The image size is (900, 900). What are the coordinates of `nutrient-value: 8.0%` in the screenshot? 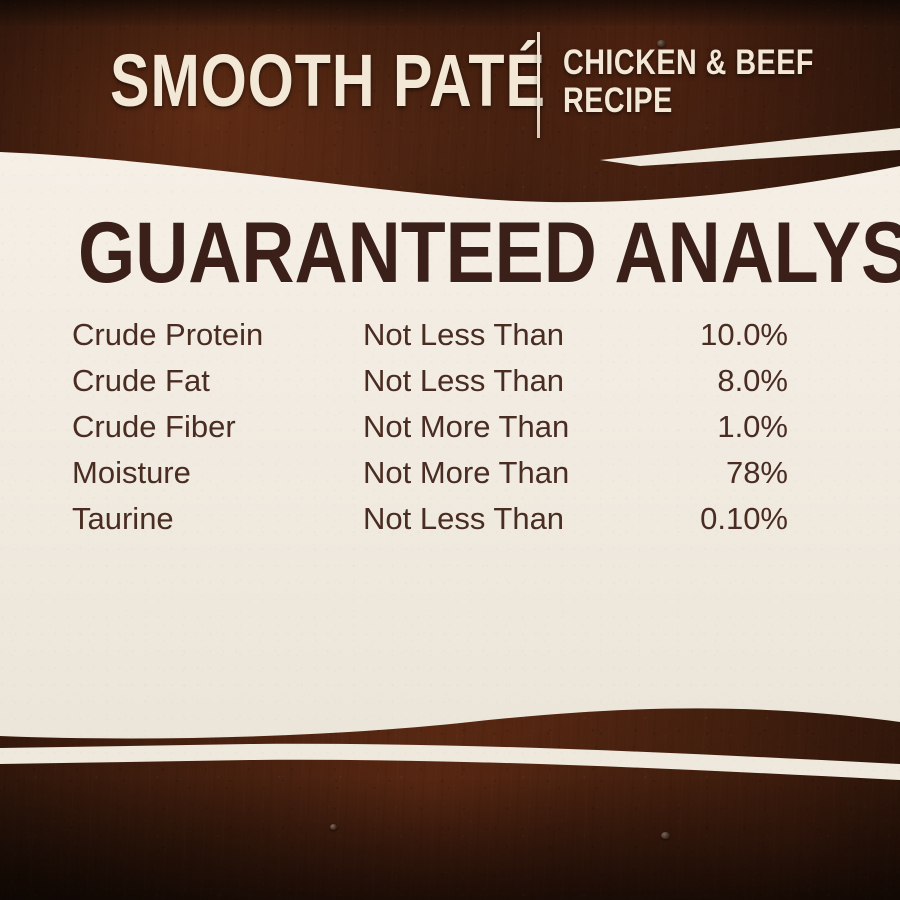 It's located at (752, 380).